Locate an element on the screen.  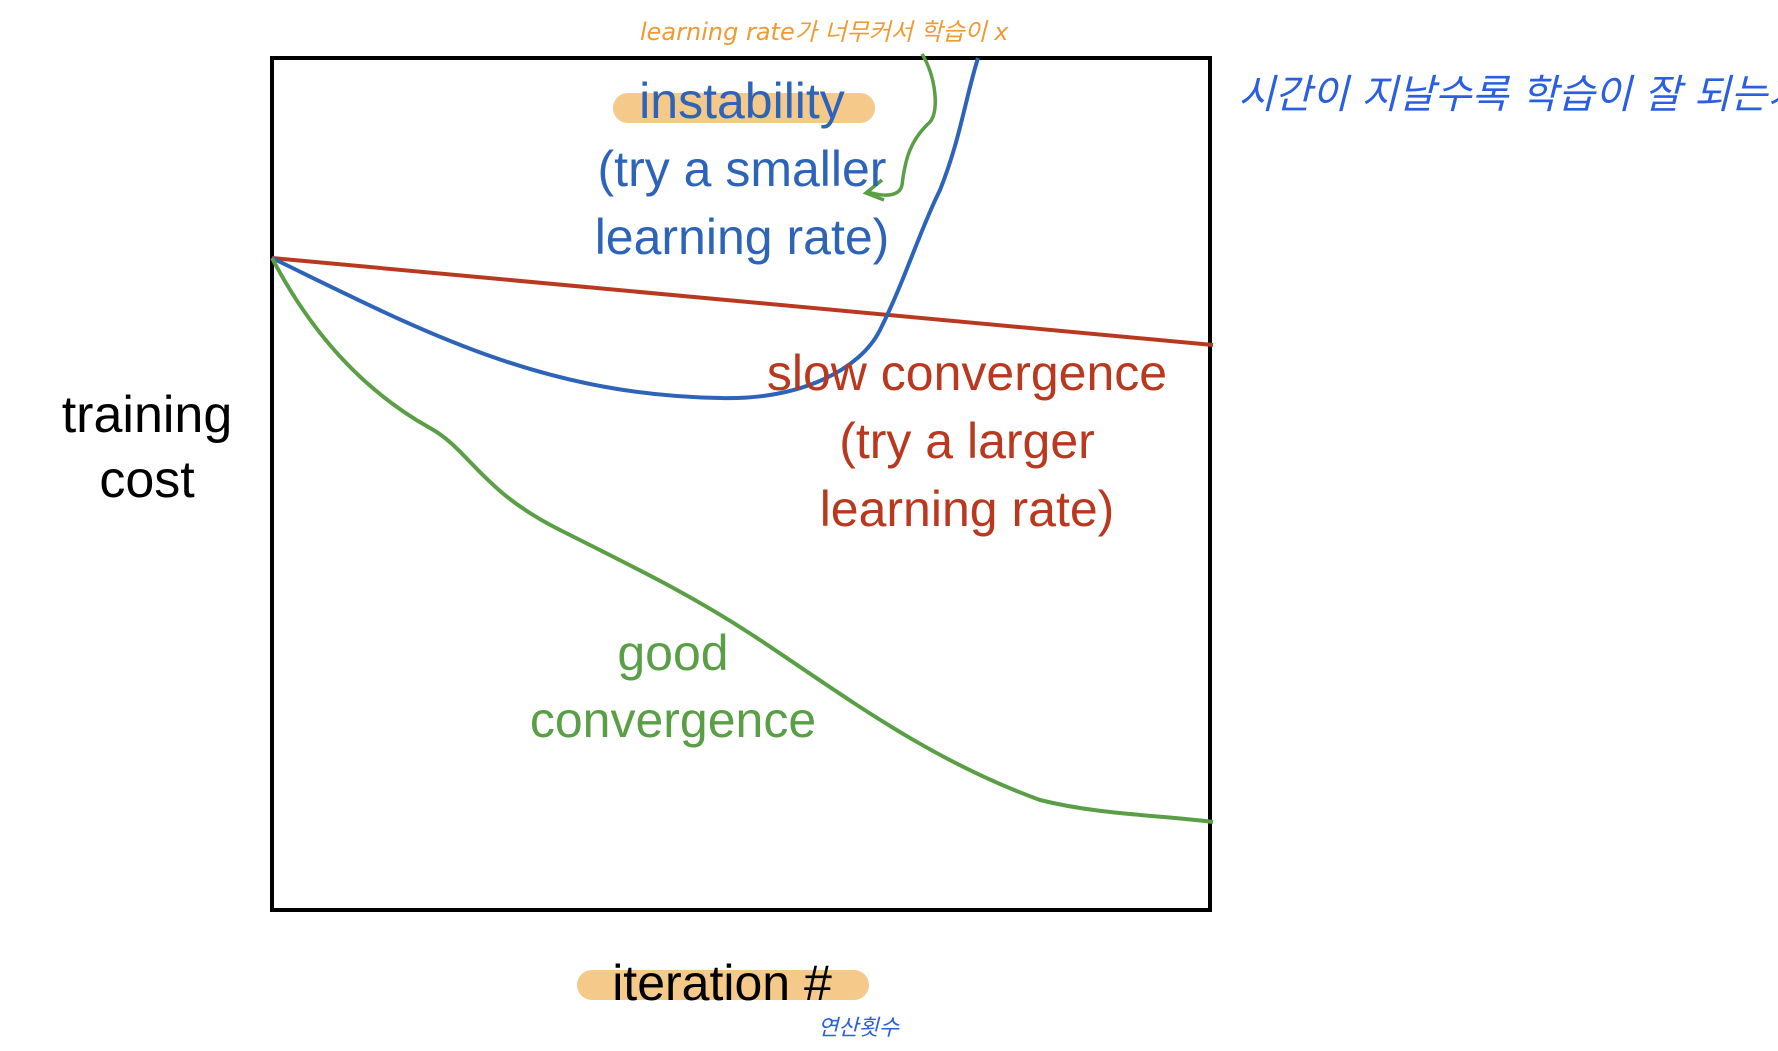
top-handwritten-note: learning rate가 너무커서 학습이 x is located at coordinates (824, 32).